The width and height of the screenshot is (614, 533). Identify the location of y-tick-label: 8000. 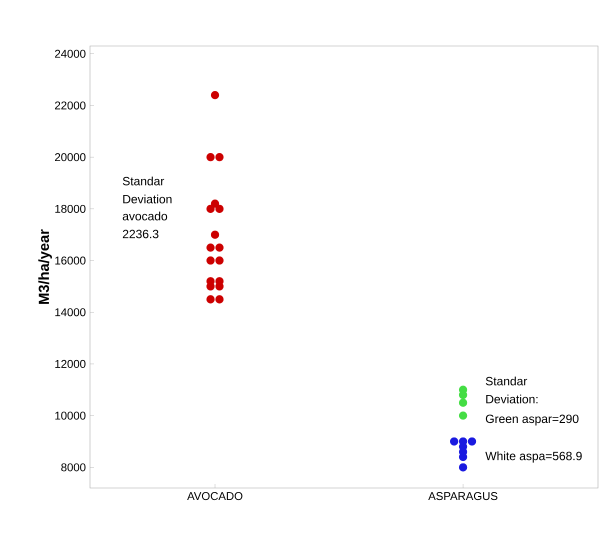
(73, 467).